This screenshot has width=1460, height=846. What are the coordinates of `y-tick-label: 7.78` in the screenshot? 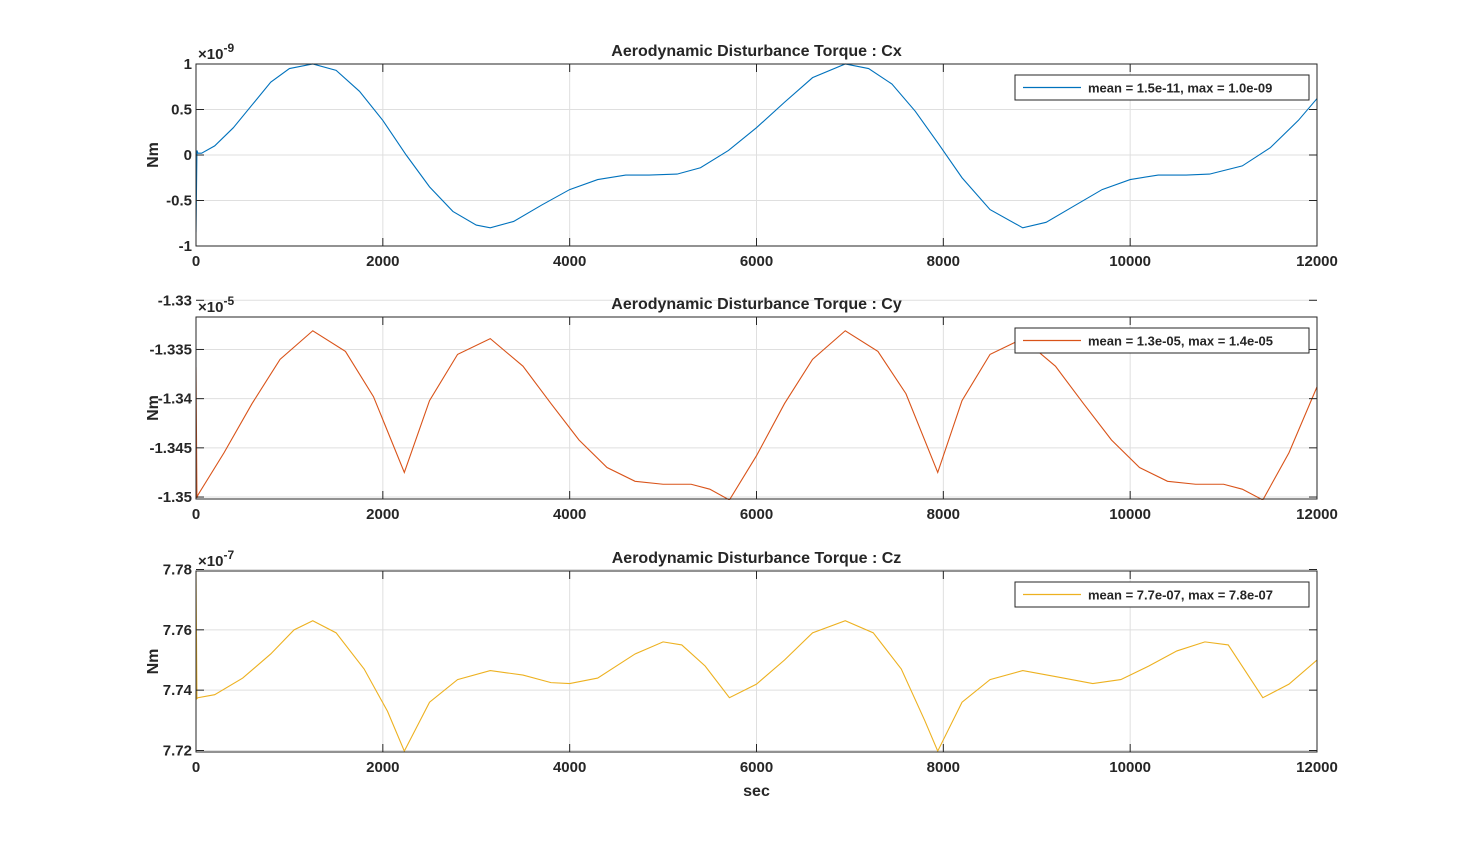 It's located at (177, 569).